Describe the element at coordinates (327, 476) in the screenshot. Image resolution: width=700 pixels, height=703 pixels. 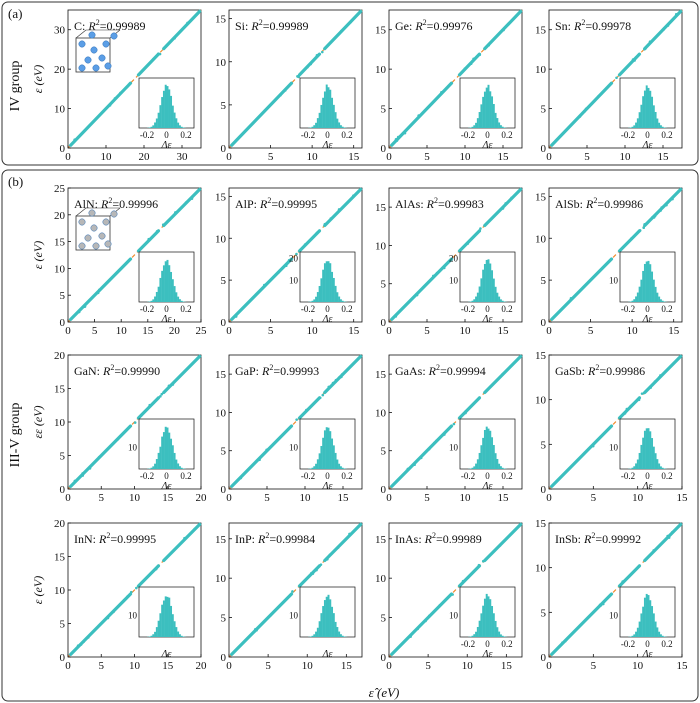
I see `inset-x-tick-label: 0` at that location.